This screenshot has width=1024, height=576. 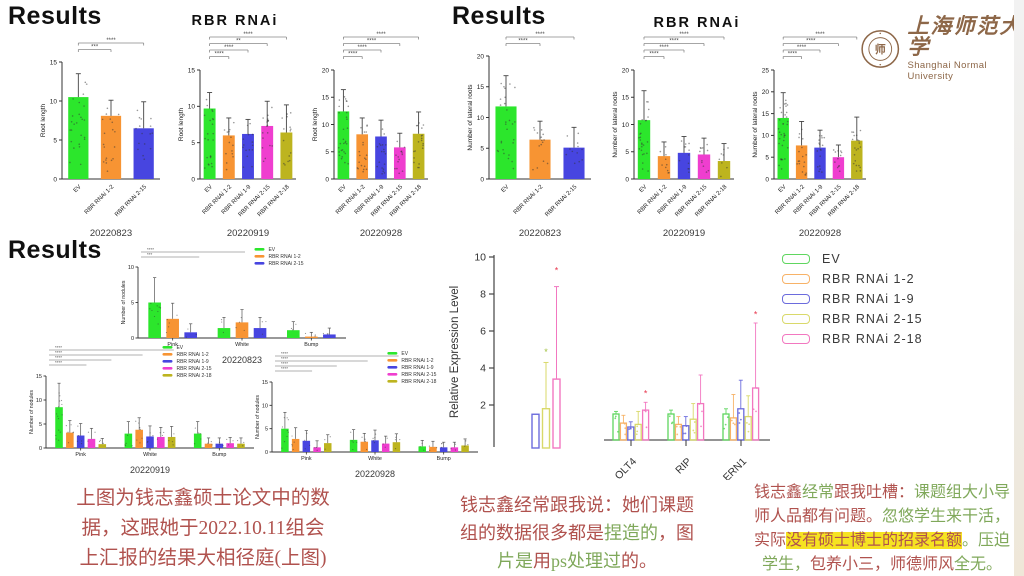 I want to click on x-tick-label: EV, so click(x=644, y=189).